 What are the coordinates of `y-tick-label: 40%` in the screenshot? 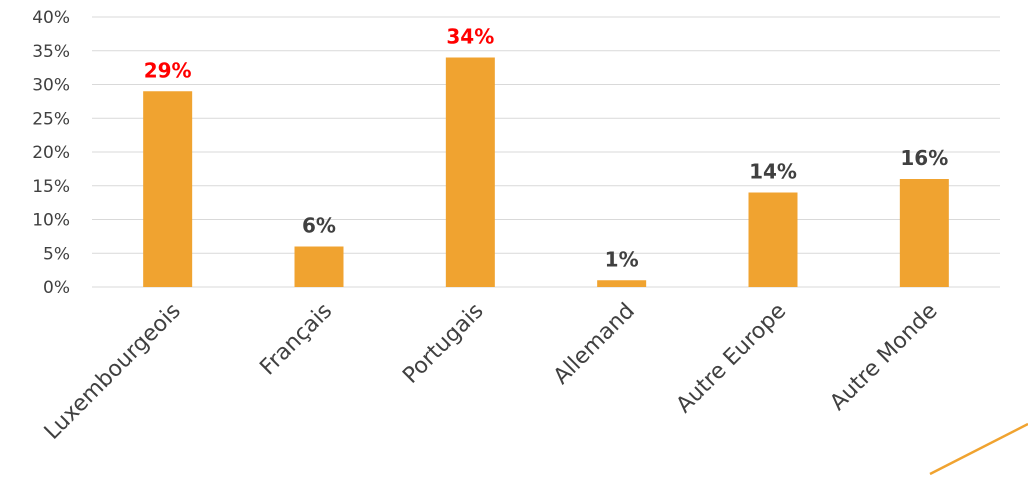 It's located at (51, 18).